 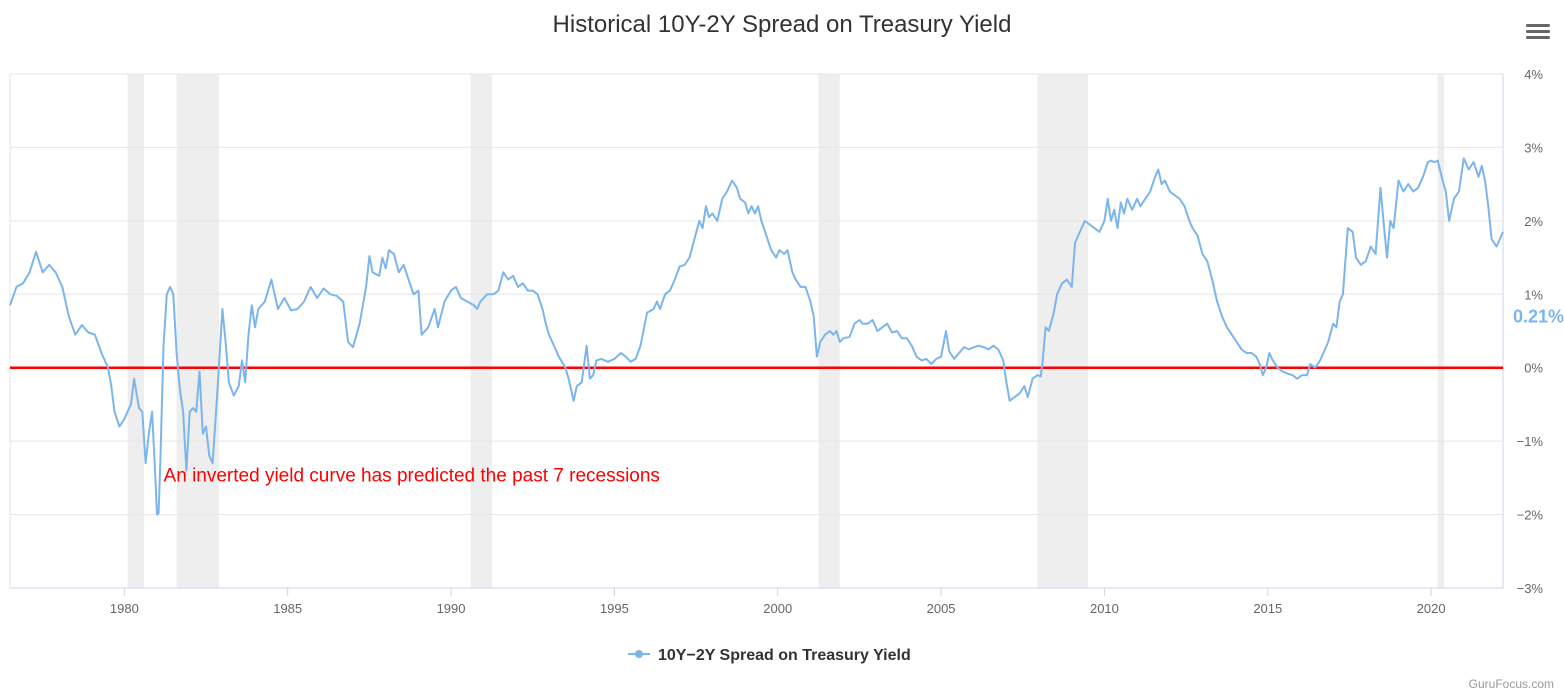 I want to click on y-tick-label: −2%, so click(x=1530, y=515).